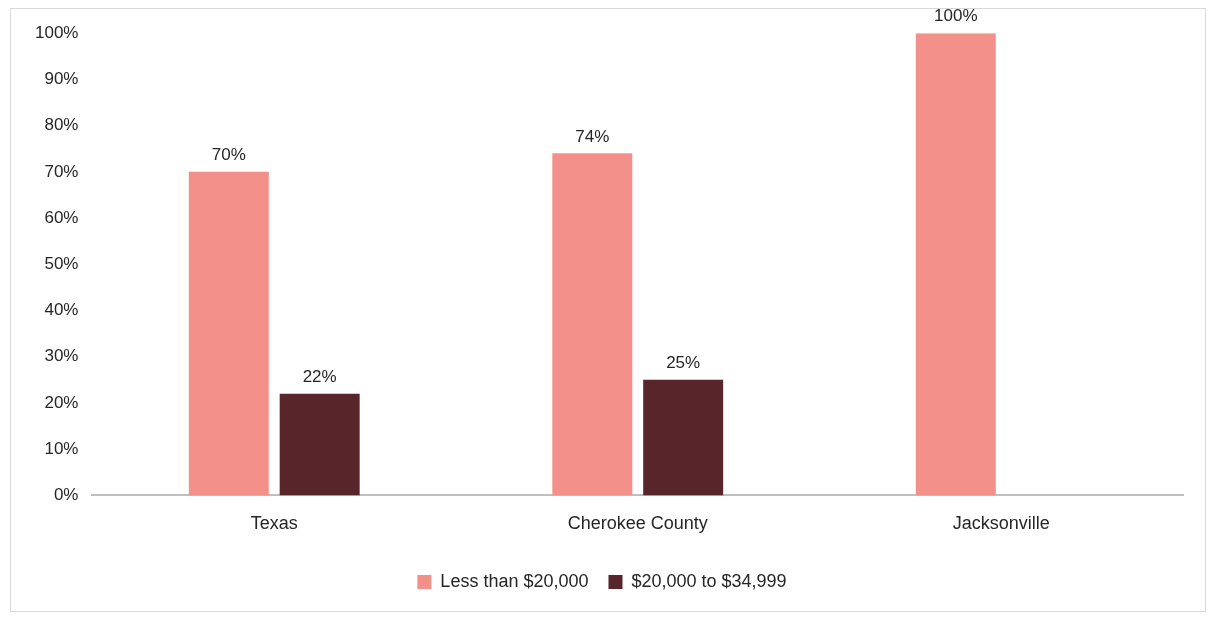 This screenshot has width=1211, height=618. Describe the element at coordinates (592, 136) in the screenshot. I see `data-label: 74%` at that location.